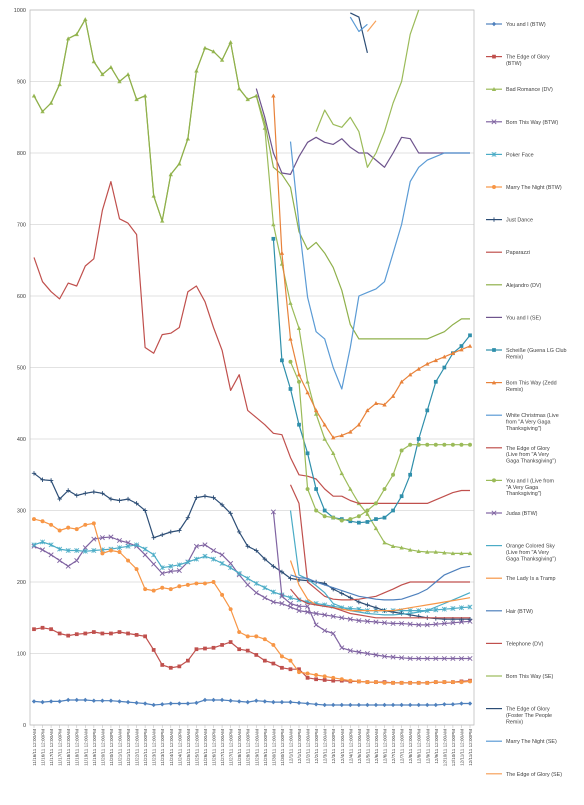 The height and width of the screenshot is (805, 584). I want to click on x-tick-label: 11/17/11 12:00PM, so click(60, 747).